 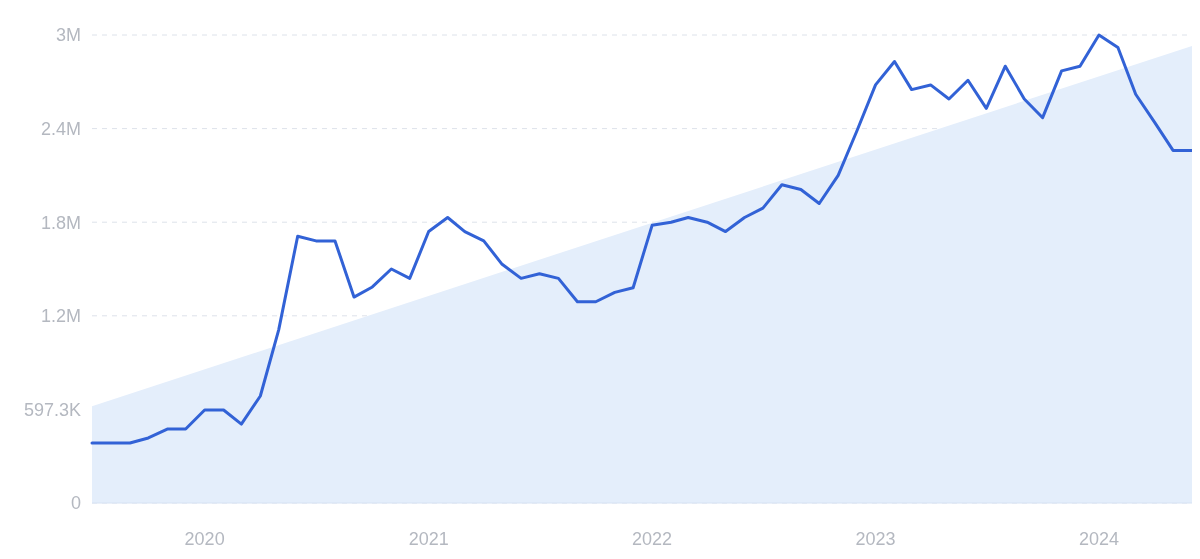 What do you see at coordinates (68, 35) in the screenshot?
I see `y-tick-label: 3M` at bounding box center [68, 35].